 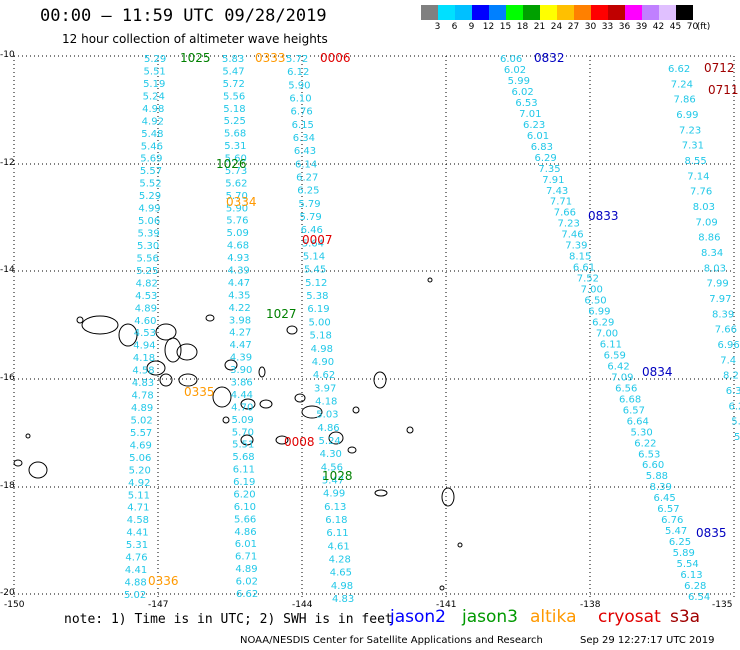 I want to click on track1-value: 5.06, so click(x=149, y=221).